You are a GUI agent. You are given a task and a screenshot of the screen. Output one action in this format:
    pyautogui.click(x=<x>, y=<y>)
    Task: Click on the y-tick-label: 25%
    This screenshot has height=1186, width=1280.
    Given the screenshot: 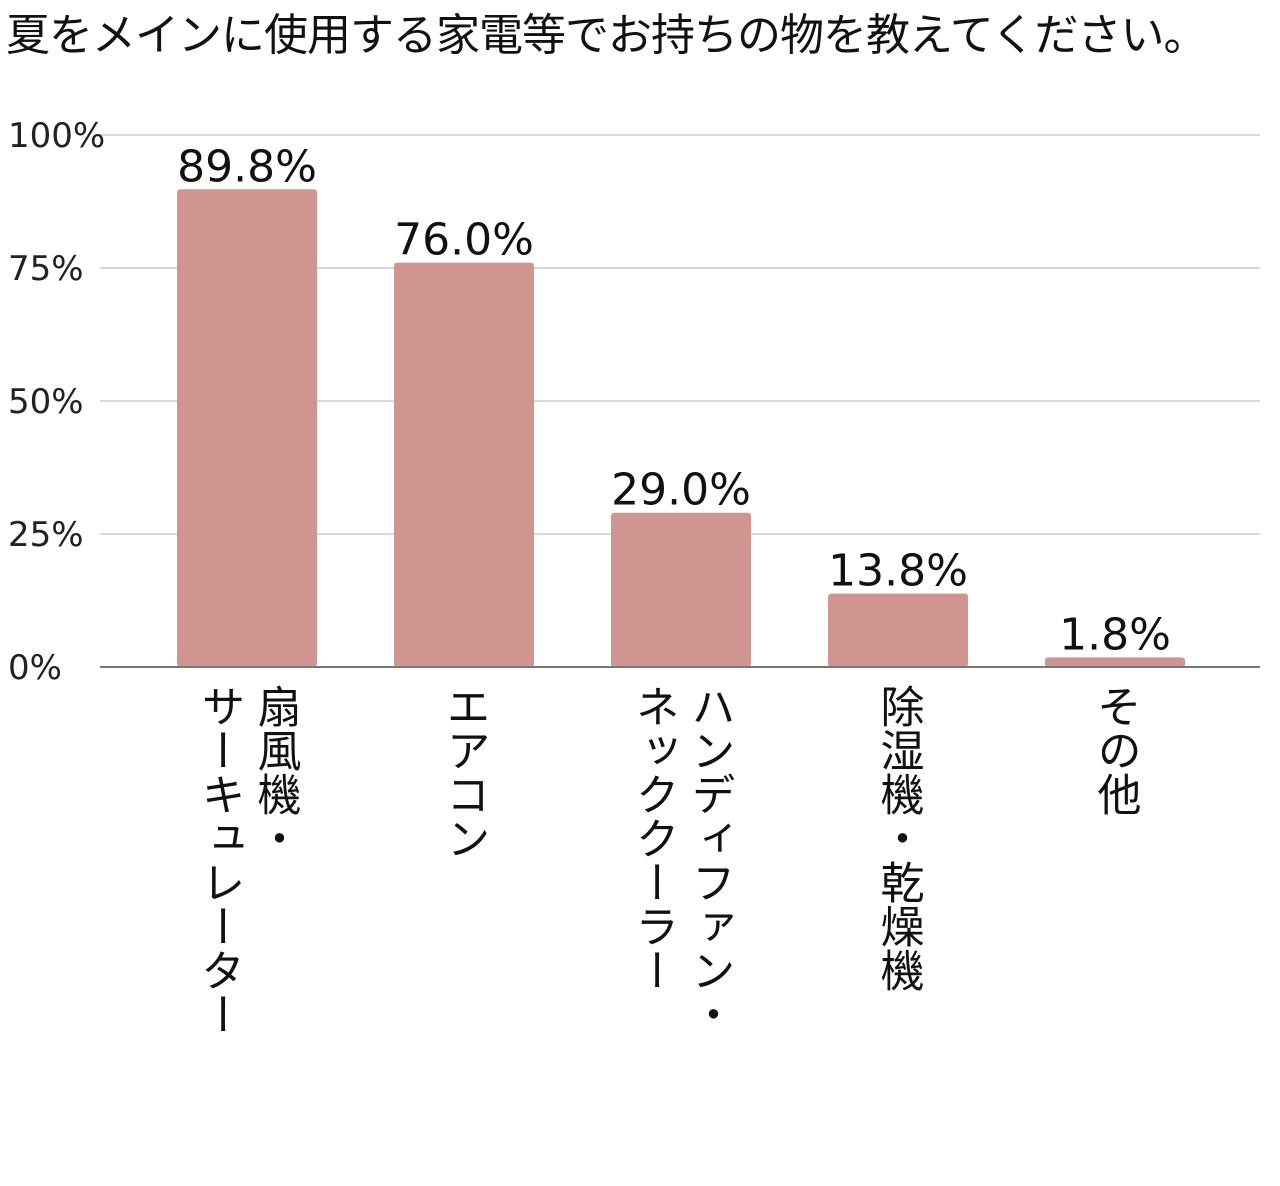 What is the action you would take?
    pyautogui.click(x=46, y=535)
    